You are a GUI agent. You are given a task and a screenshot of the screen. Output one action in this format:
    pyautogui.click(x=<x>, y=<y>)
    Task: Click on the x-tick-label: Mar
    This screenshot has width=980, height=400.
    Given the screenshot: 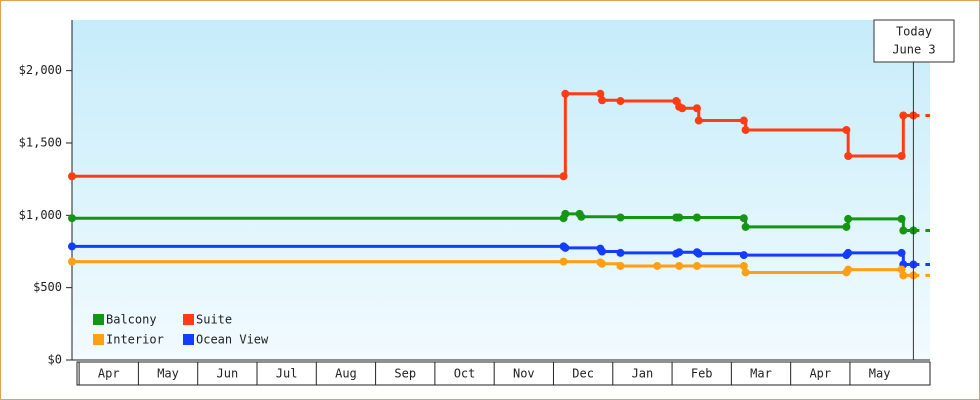 What is the action you would take?
    pyautogui.click(x=761, y=374)
    